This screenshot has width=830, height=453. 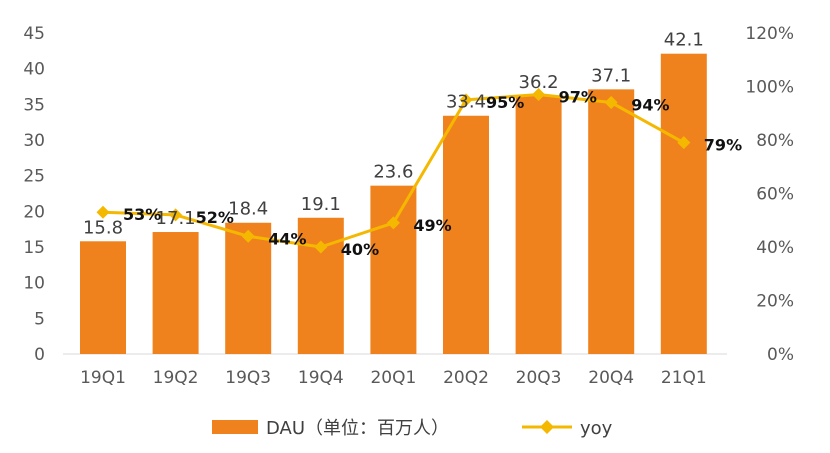 I want to click on legend-marker-yoy, so click(x=547, y=427).